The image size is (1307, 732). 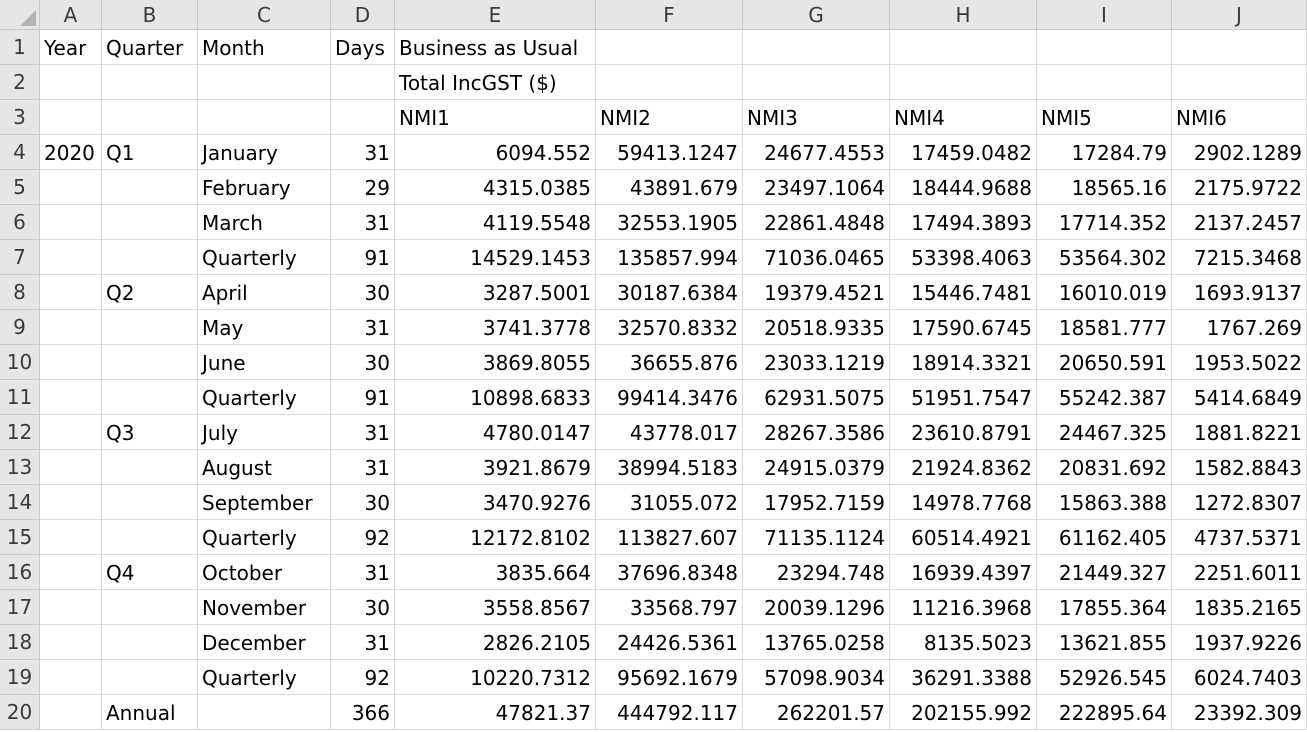 What do you see at coordinates (495, 117) in the screenshot?
I see `cell-e3: NMI1` at bounding box center [495, 117].